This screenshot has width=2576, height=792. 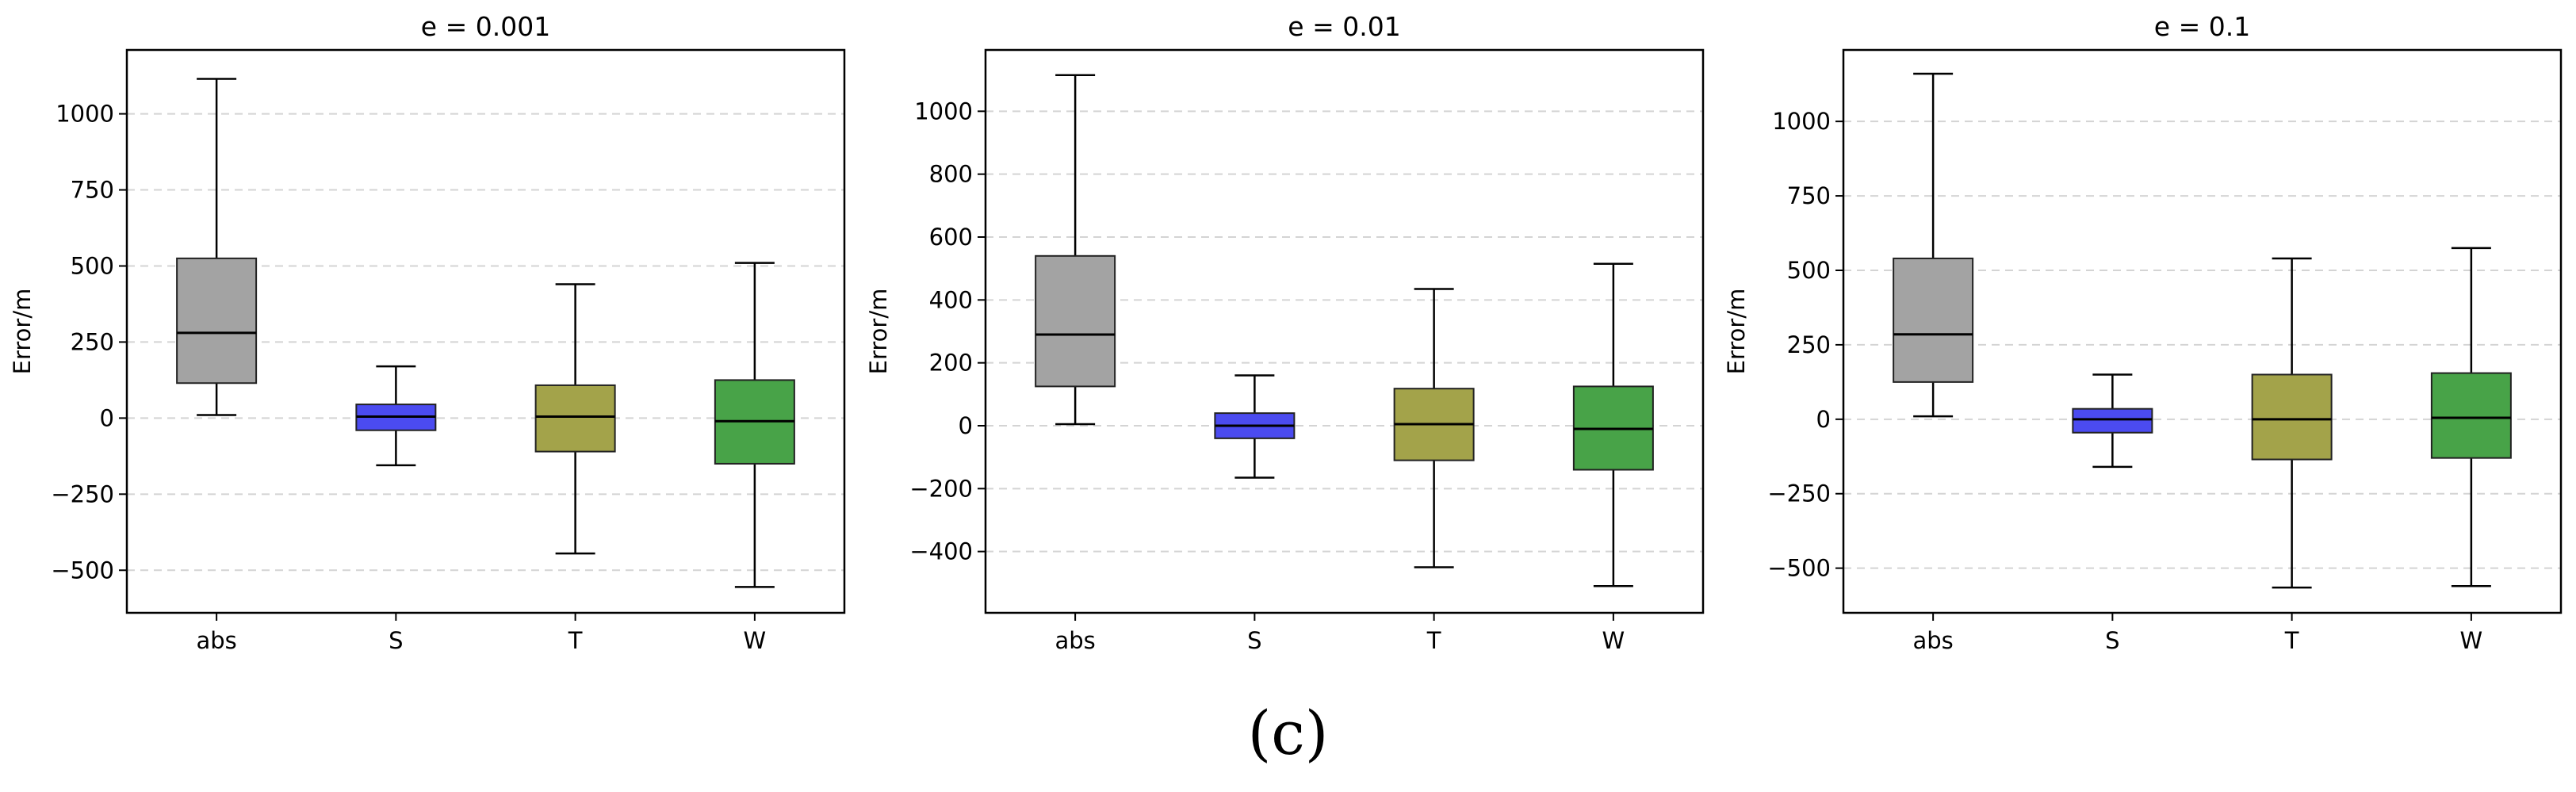 What do you see at coordinates (951, 364) in the screenshot?
I see `y-tick-label: 200` at bounding box center [951, 364].